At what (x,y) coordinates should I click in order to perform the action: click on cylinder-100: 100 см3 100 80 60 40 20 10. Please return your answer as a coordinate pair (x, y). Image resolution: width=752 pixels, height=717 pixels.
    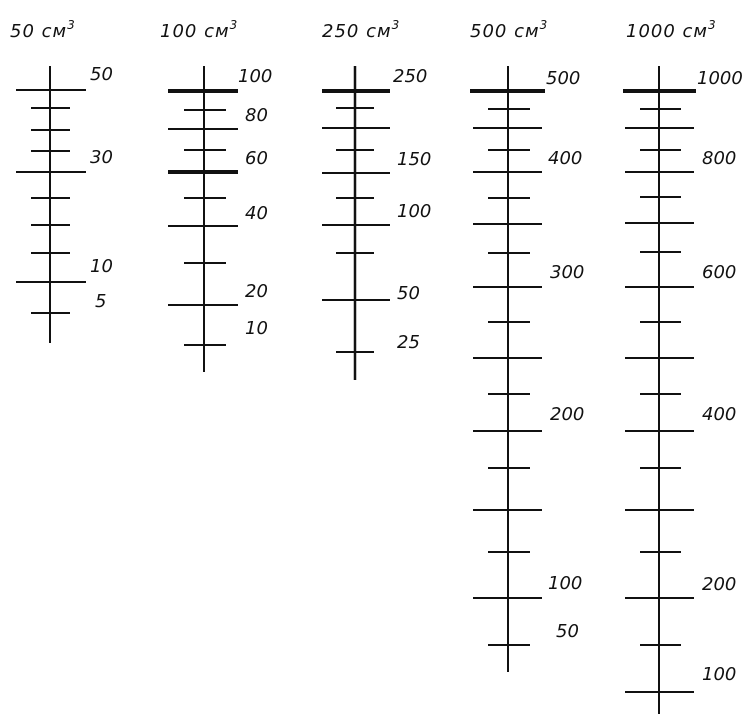
    Looking at the image, I should click on (216, 195).